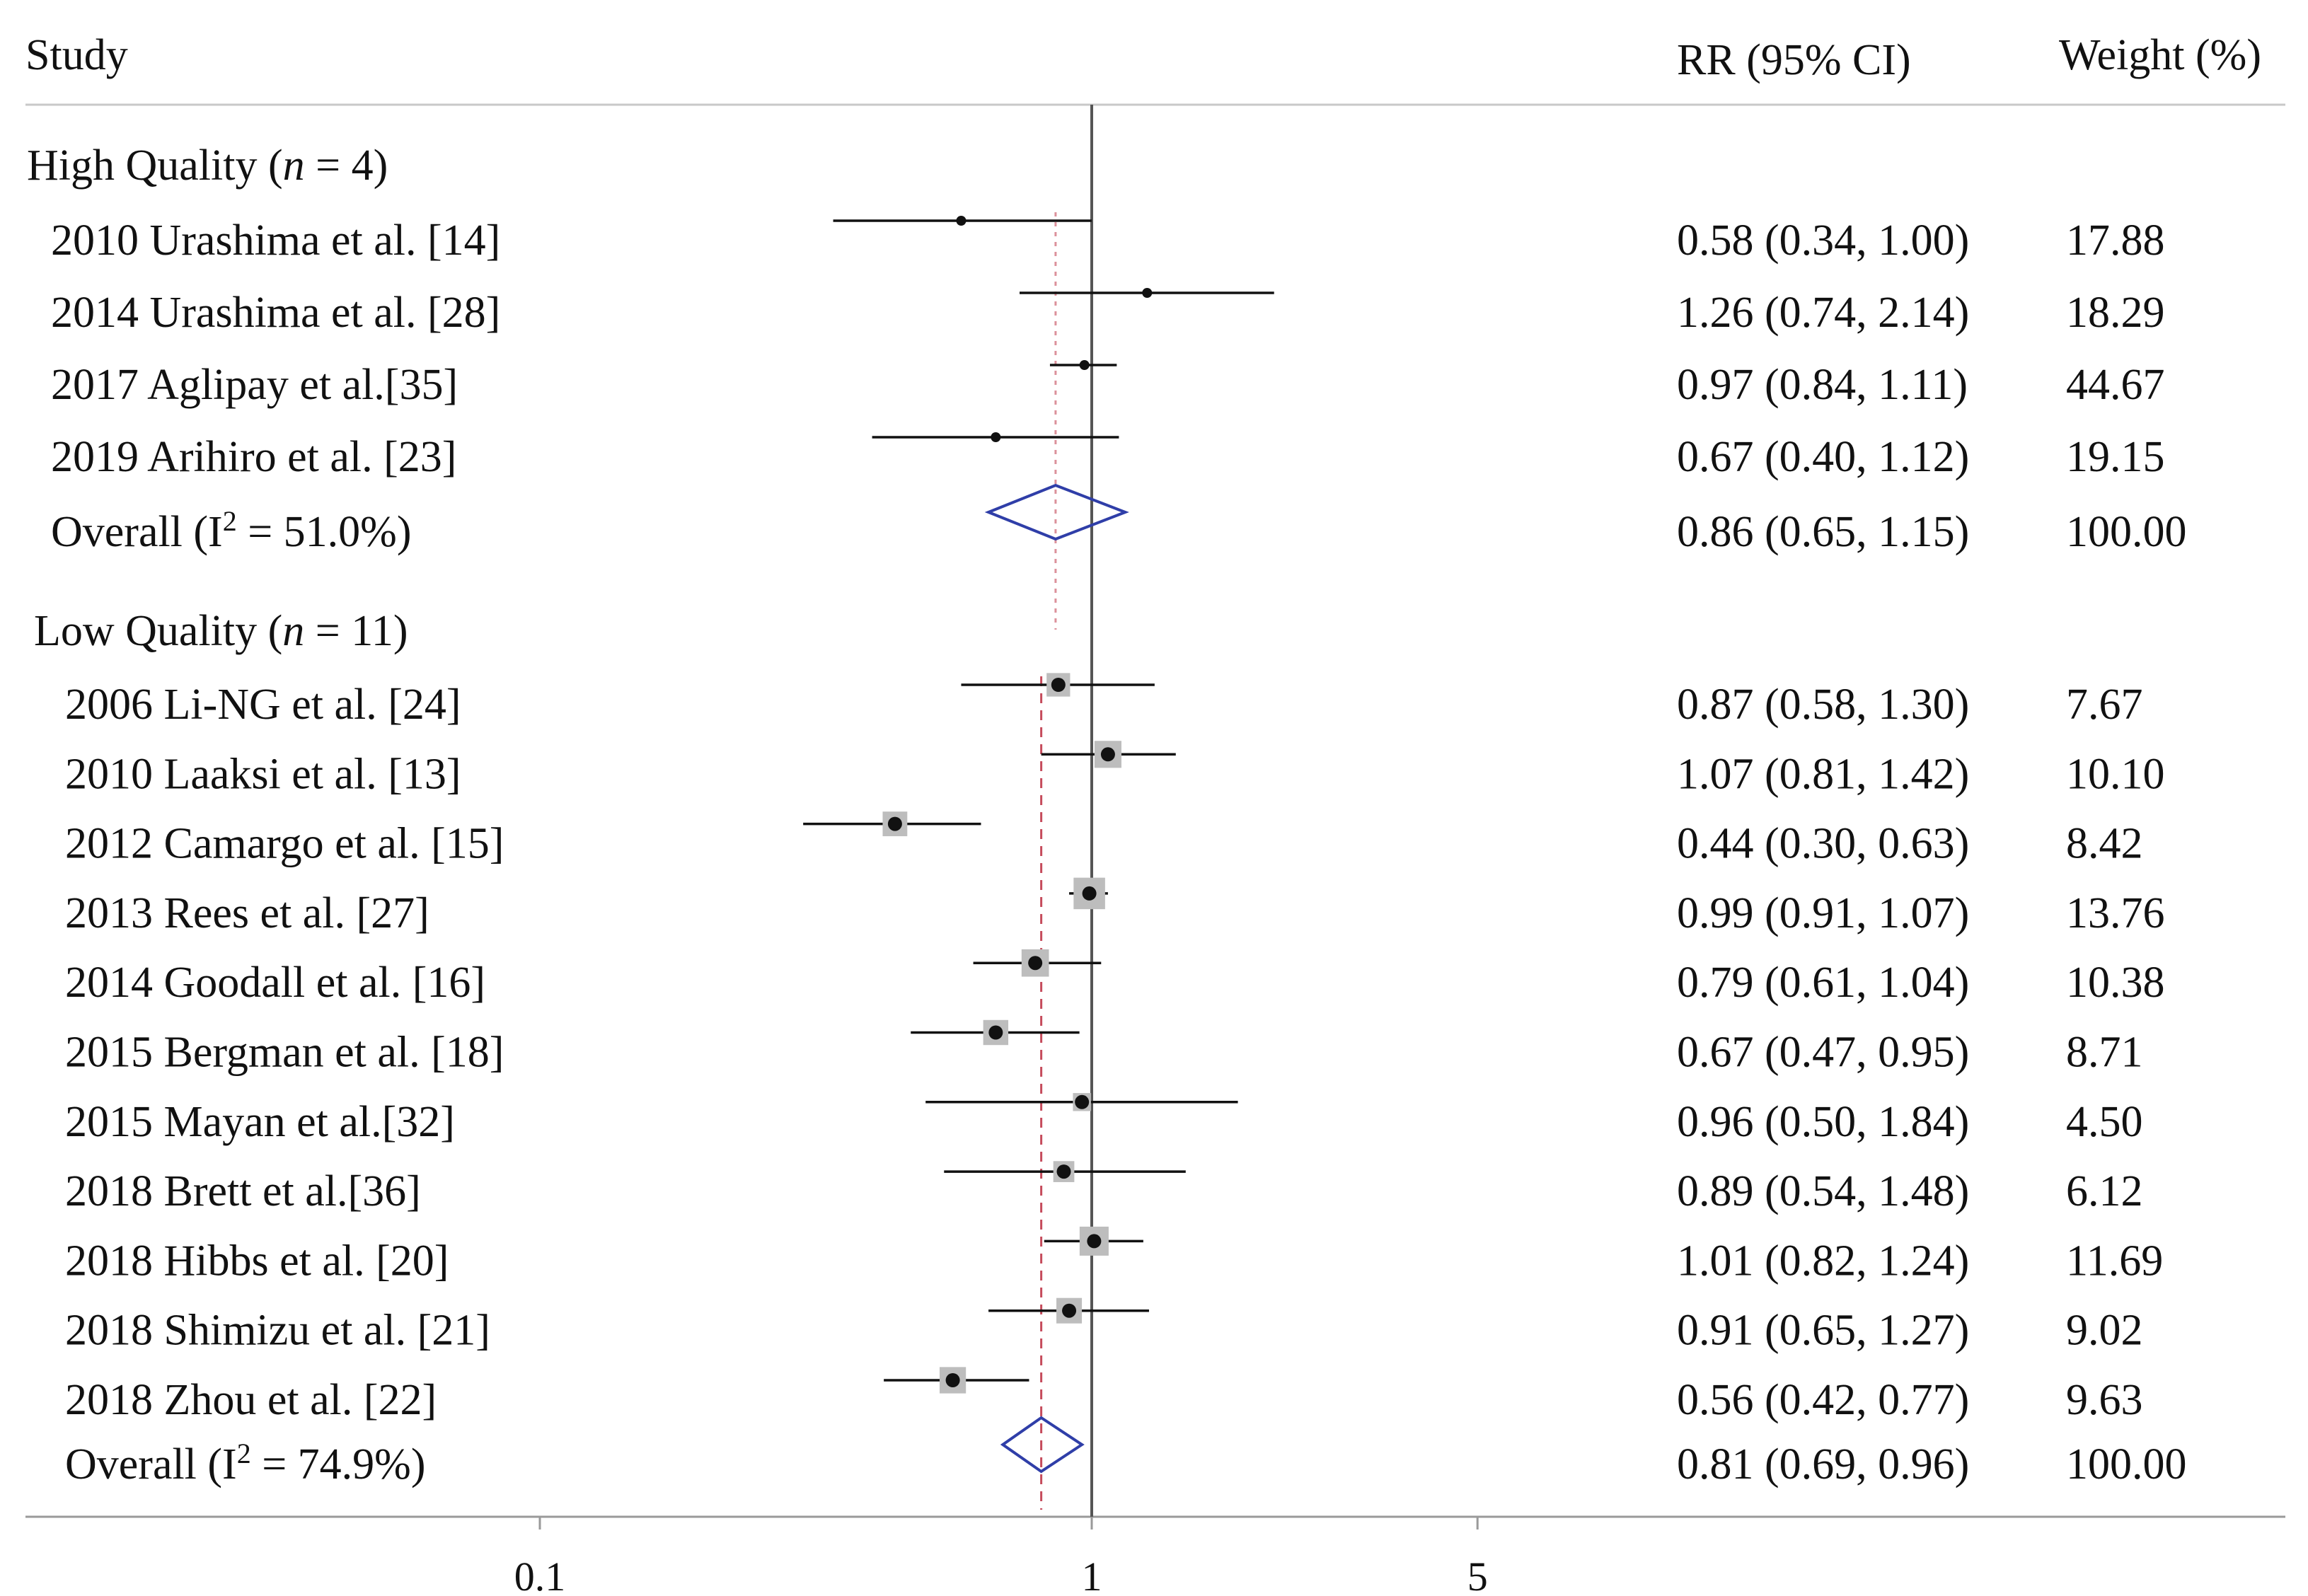 Image resolution: width=2308 pixels, height=1596 pixels. What do you see at coordinates (1823, 1053) in the screenshot?
I see `rr-value: 0.67 (0.47, 0.95)` at bounding box center [1823, 1053].